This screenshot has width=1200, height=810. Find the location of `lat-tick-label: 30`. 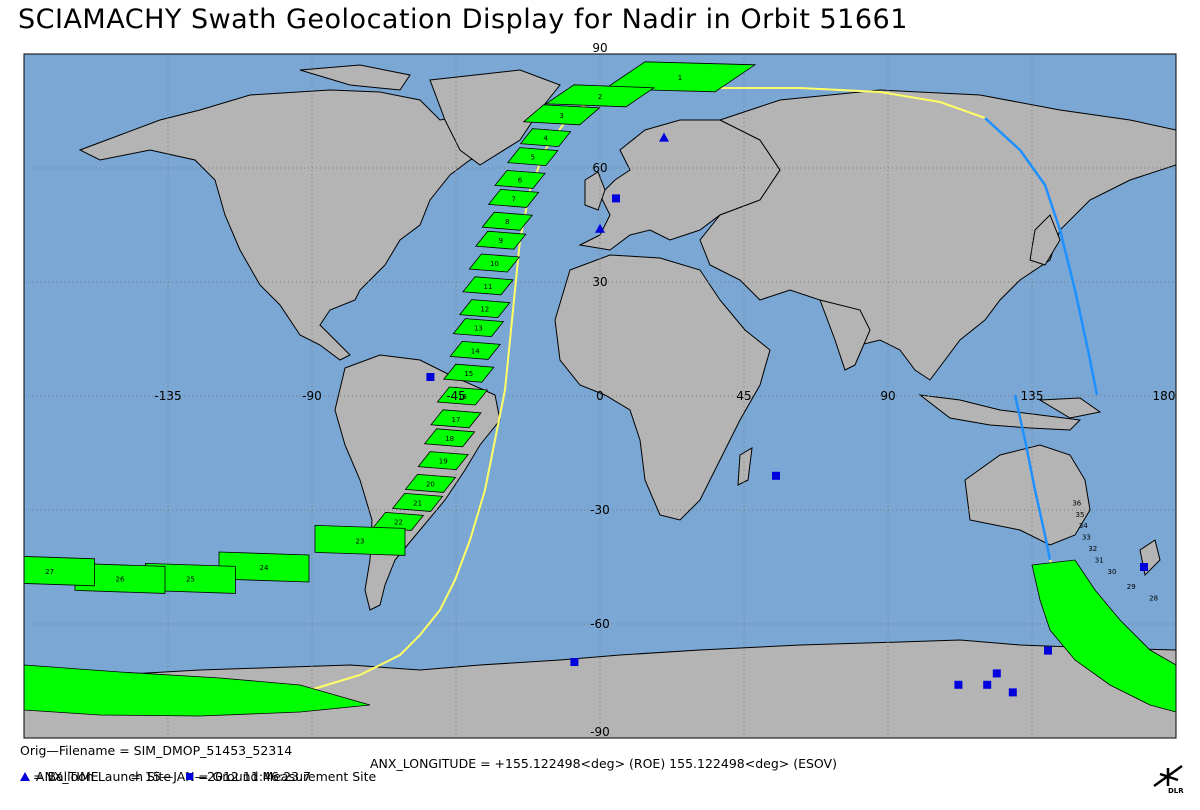

lat-tick-label: 30 is located at coordinates (599, 282).